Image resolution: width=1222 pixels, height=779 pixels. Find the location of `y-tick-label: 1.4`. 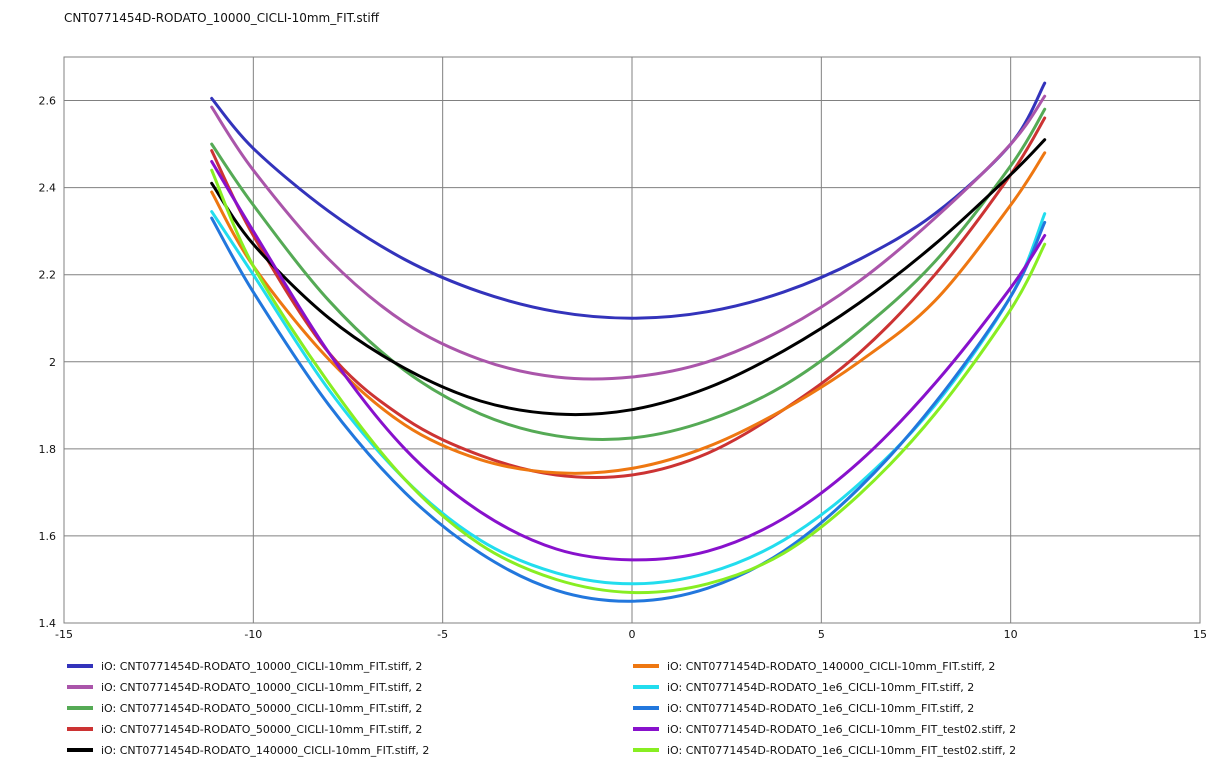

y-tick-label: 1.4 is located at coordinates (48, 623).